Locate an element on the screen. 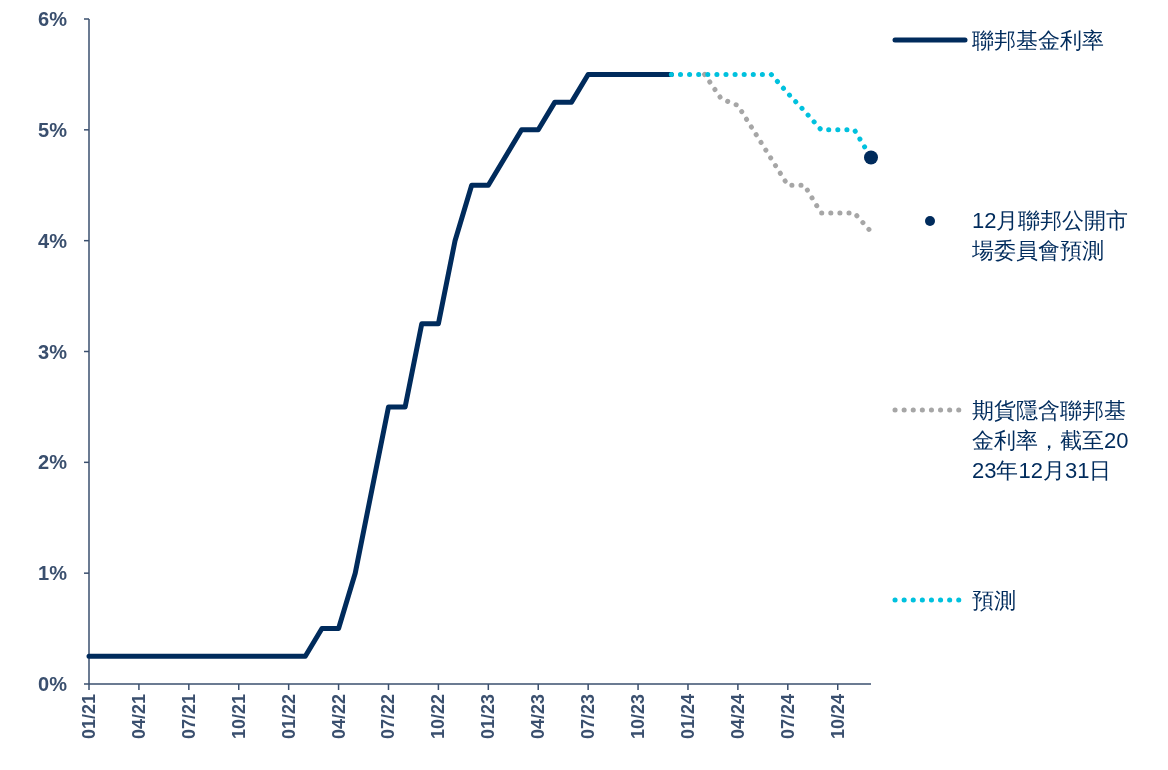 The height and width of the screenshot is (770, 1168). x-tick-label: 01/23 is located at coordinates (488, 717).